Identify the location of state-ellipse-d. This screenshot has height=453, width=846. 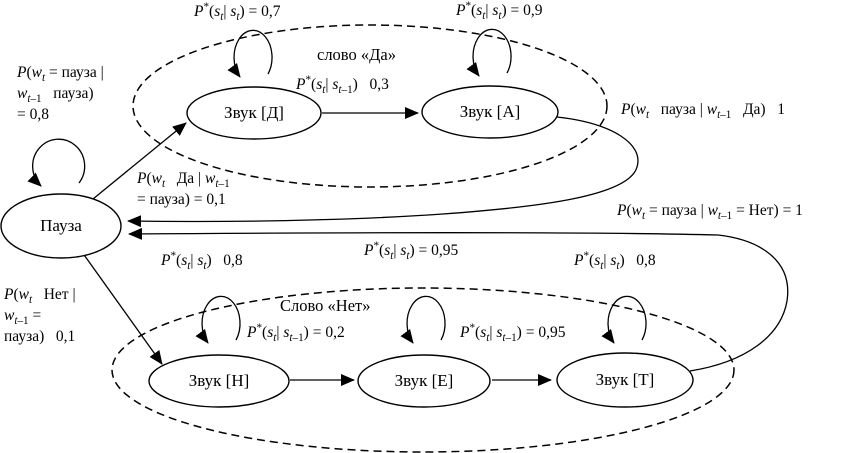
(254, 113).